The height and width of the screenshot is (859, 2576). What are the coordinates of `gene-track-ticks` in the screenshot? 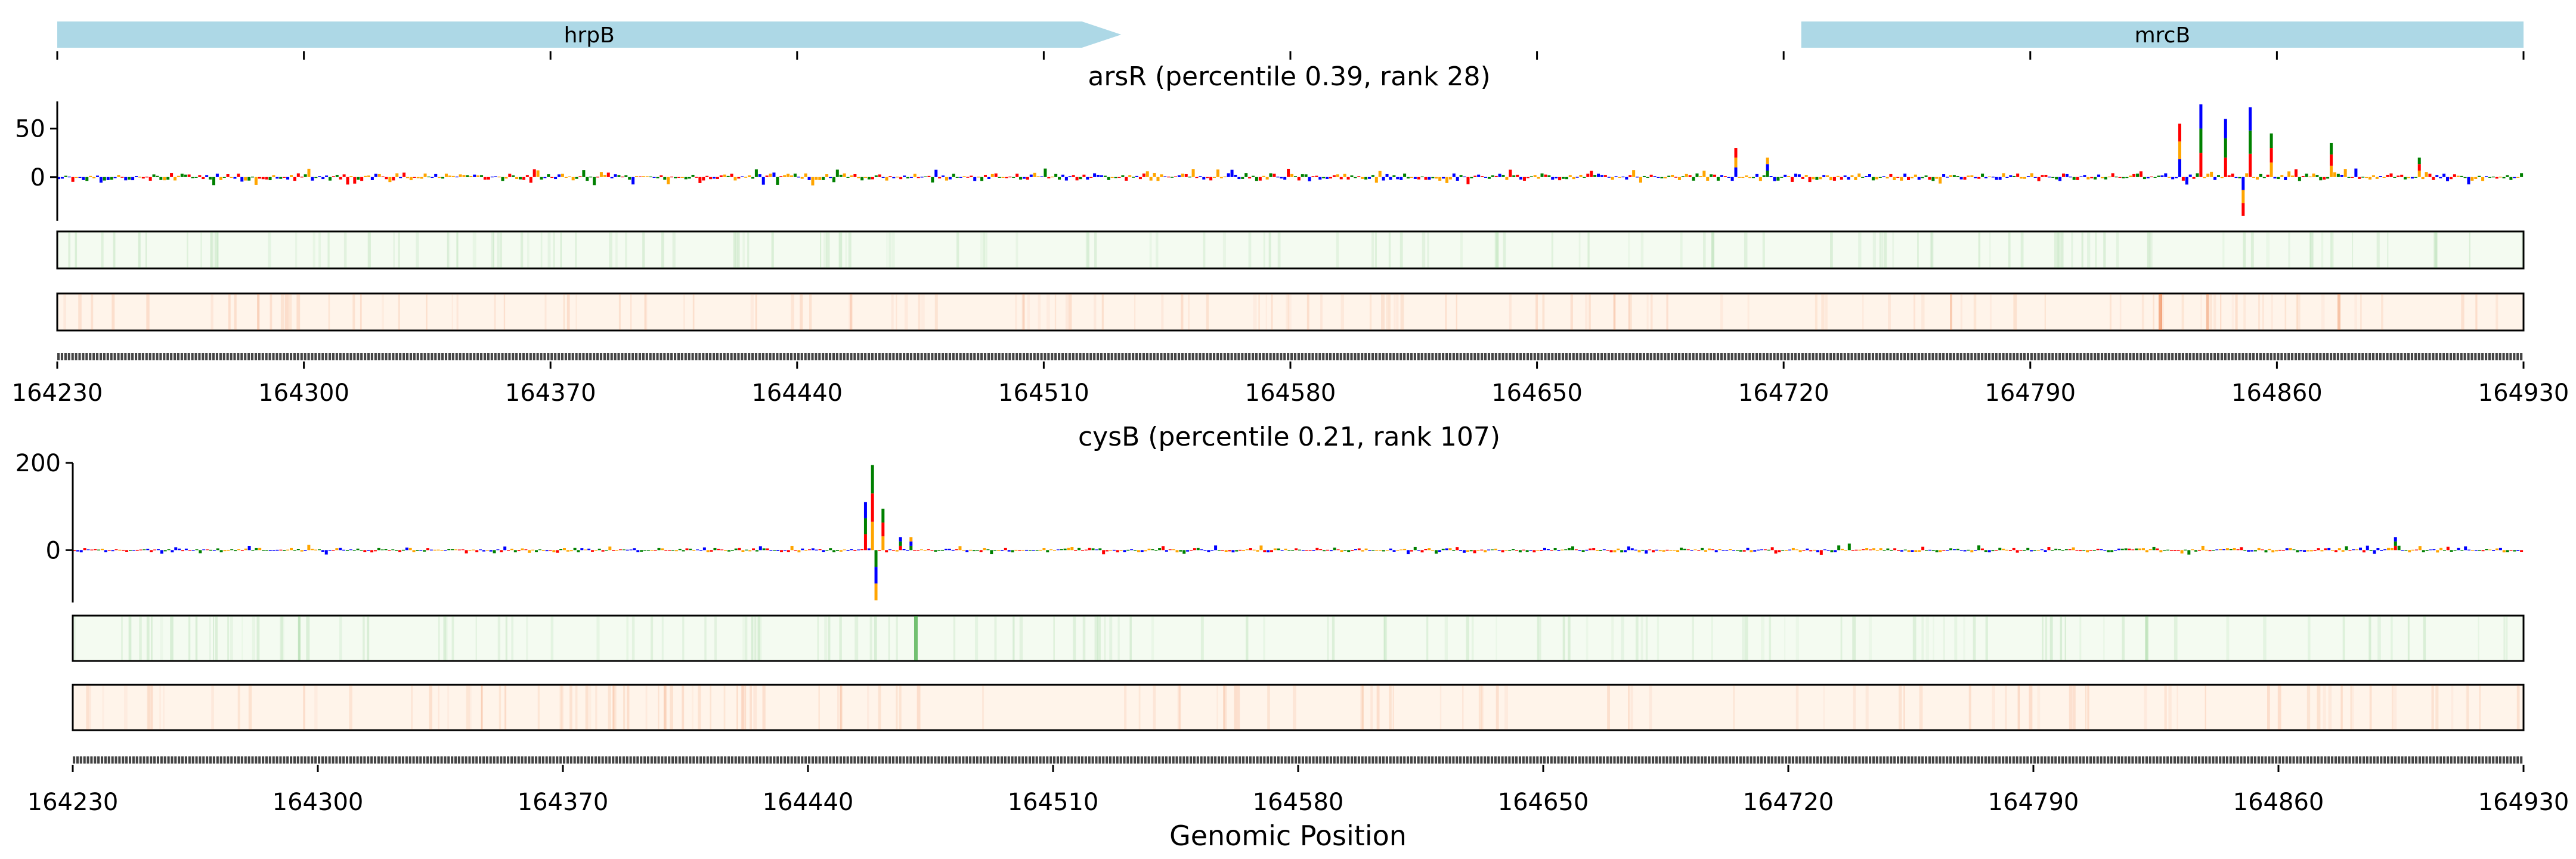 It's located at (1290, 55).